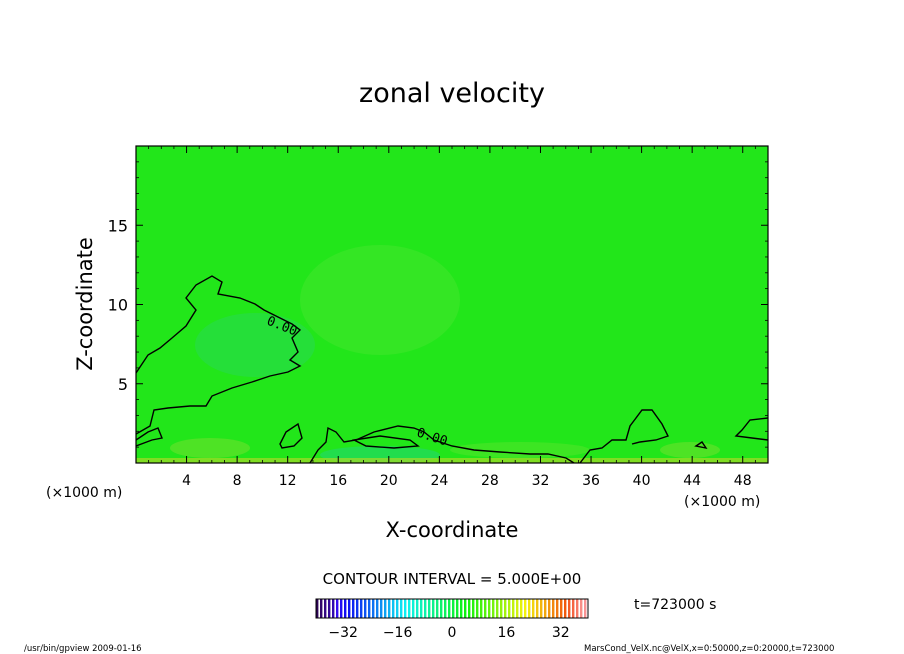 The width and height of the screenshot is (904, 654). Describe the element at coordinates (692, 481) in the screenshot. I see `x-tick-label: 44` at that location.